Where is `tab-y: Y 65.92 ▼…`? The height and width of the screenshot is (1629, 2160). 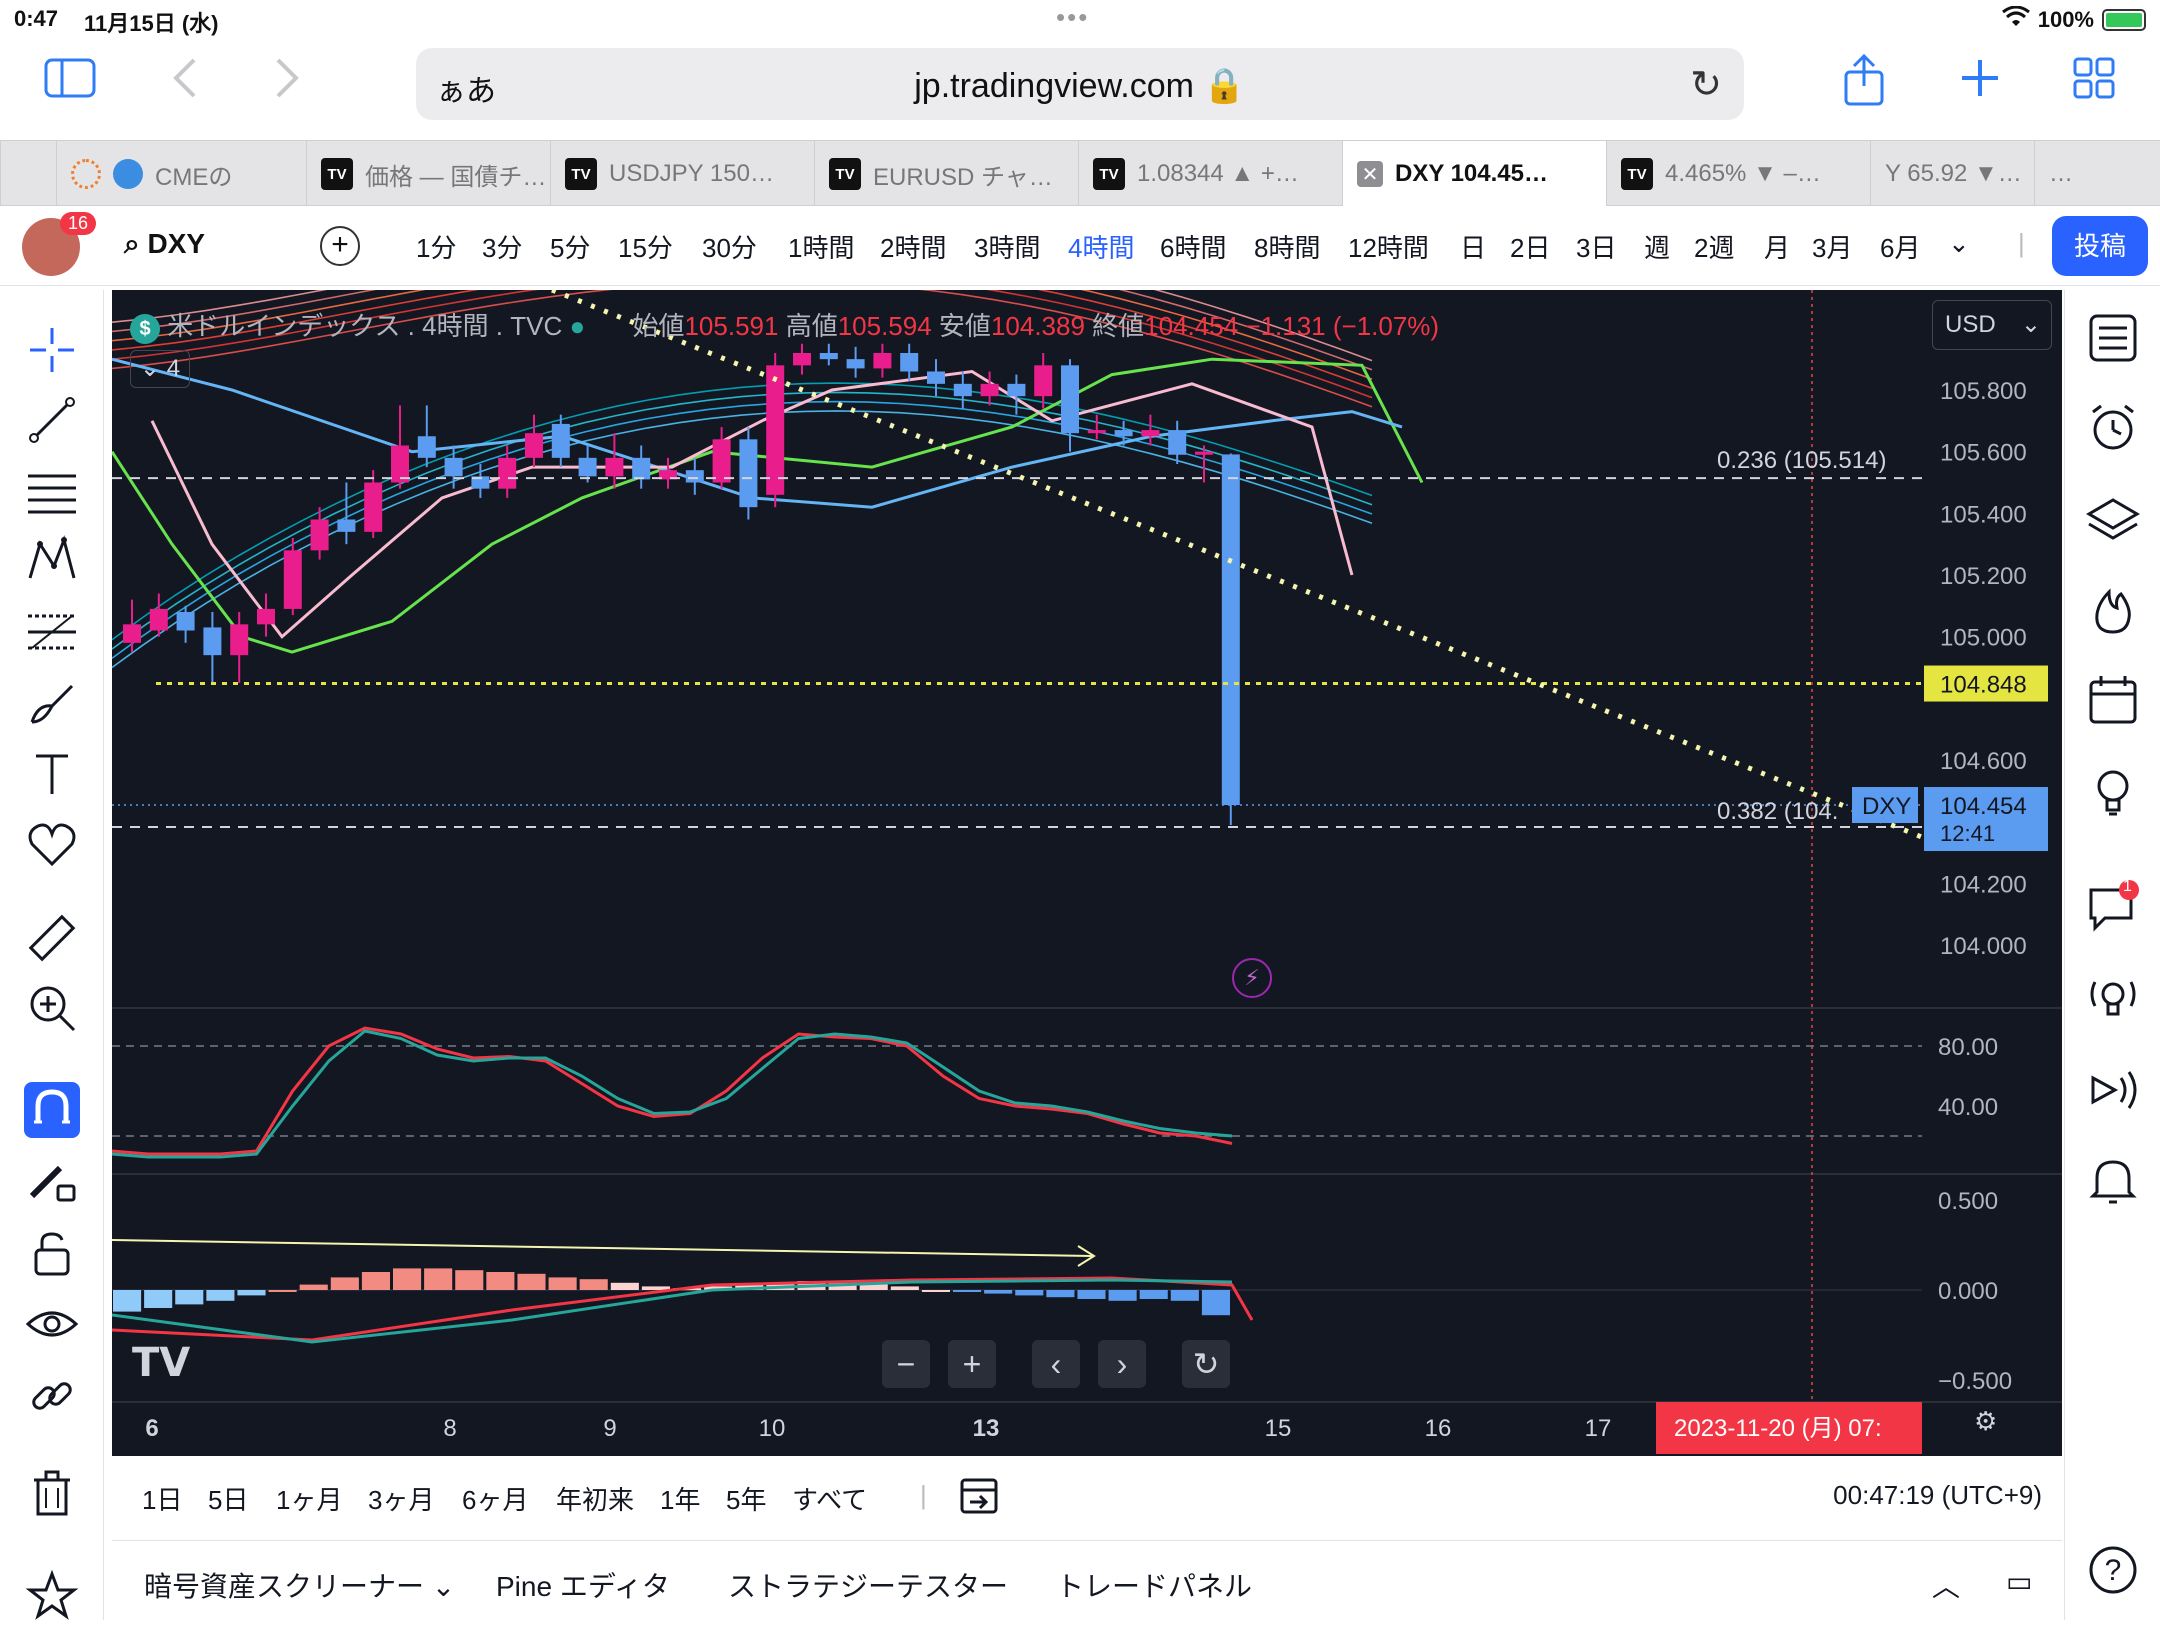
tab-y: Y 65.92 ▼… is located at coordinates (1952, 174).